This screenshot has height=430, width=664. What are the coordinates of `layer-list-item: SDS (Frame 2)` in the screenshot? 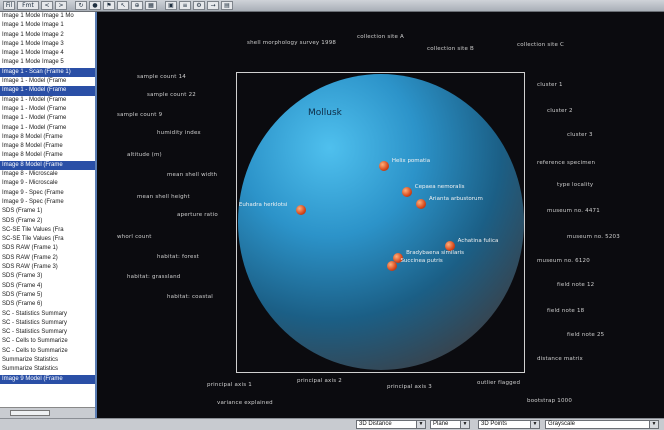 It's located at (22, 220).